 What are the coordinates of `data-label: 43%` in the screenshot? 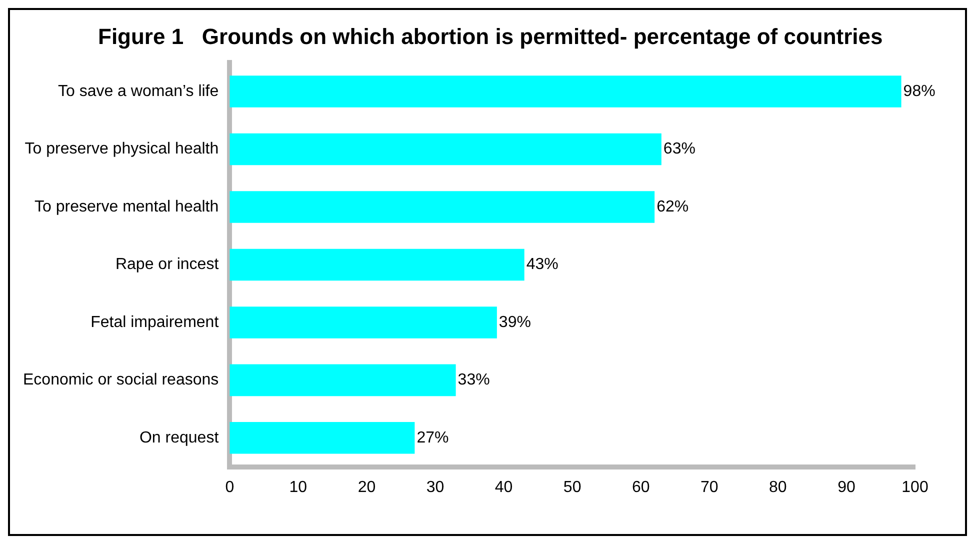 It's located at (542, 265).